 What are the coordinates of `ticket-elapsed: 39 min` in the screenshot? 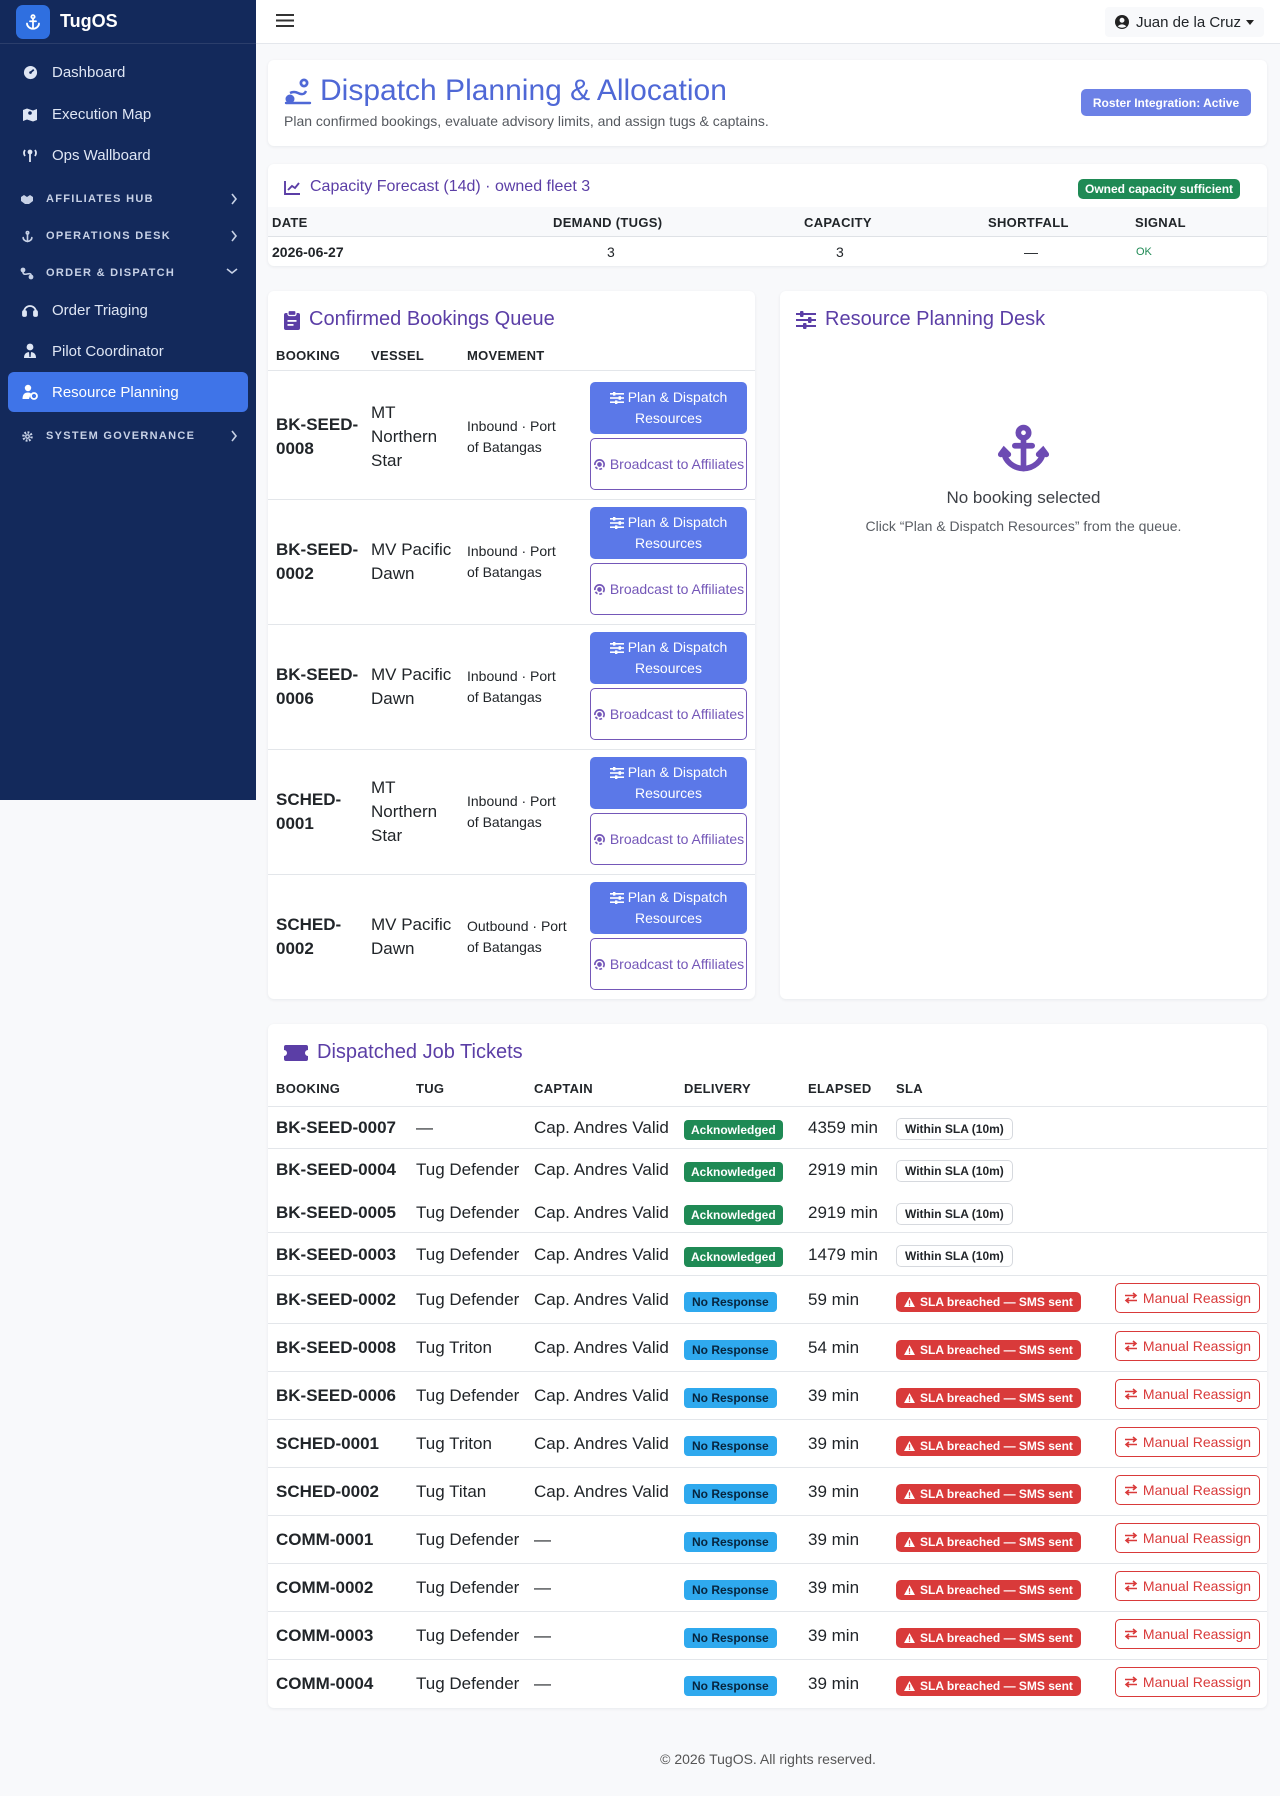 It's located at (834, 1539).